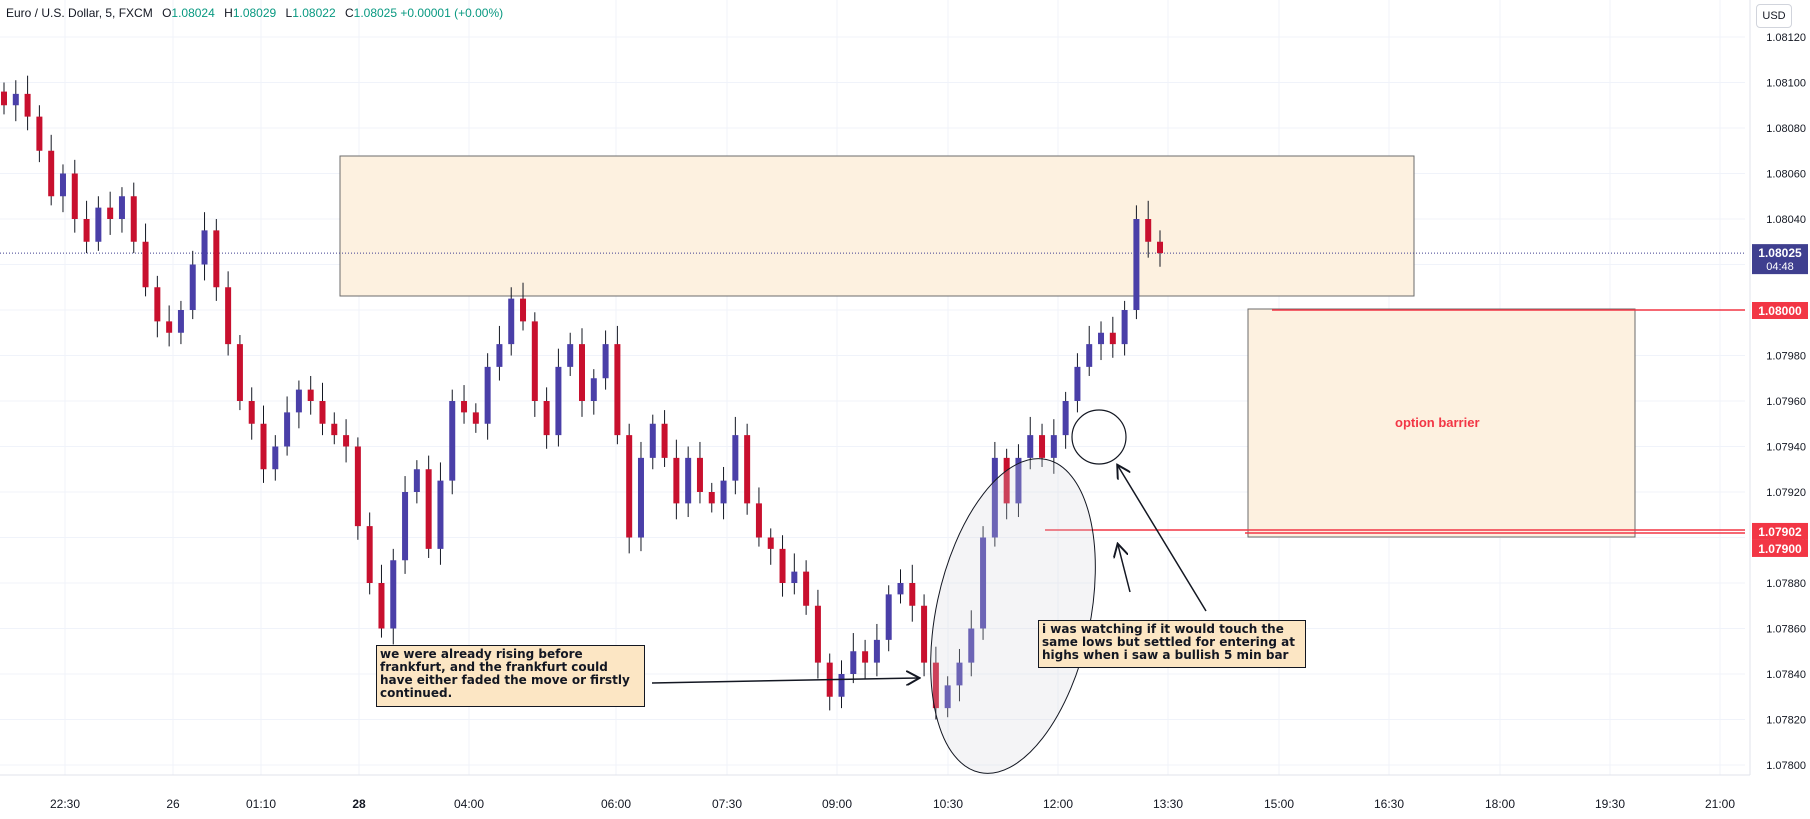 Image resolution: width=1810 pixels, height=819 pixels. I want to click on symbol-name: Euro / U.S. Dollar, 5, FXCM, so click(79, 13).